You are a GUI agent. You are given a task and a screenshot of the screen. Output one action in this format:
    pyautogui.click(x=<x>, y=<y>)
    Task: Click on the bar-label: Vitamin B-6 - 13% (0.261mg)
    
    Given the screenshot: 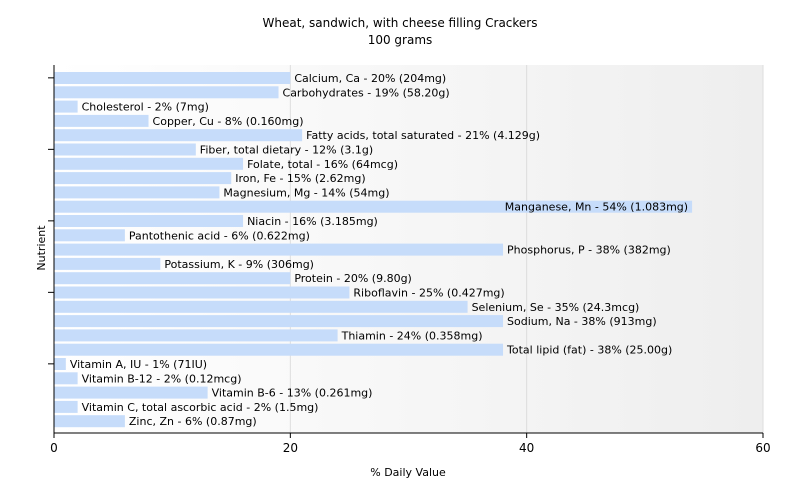 What is the action you would take?
    pyautogui.click(x=292, y=393)
    